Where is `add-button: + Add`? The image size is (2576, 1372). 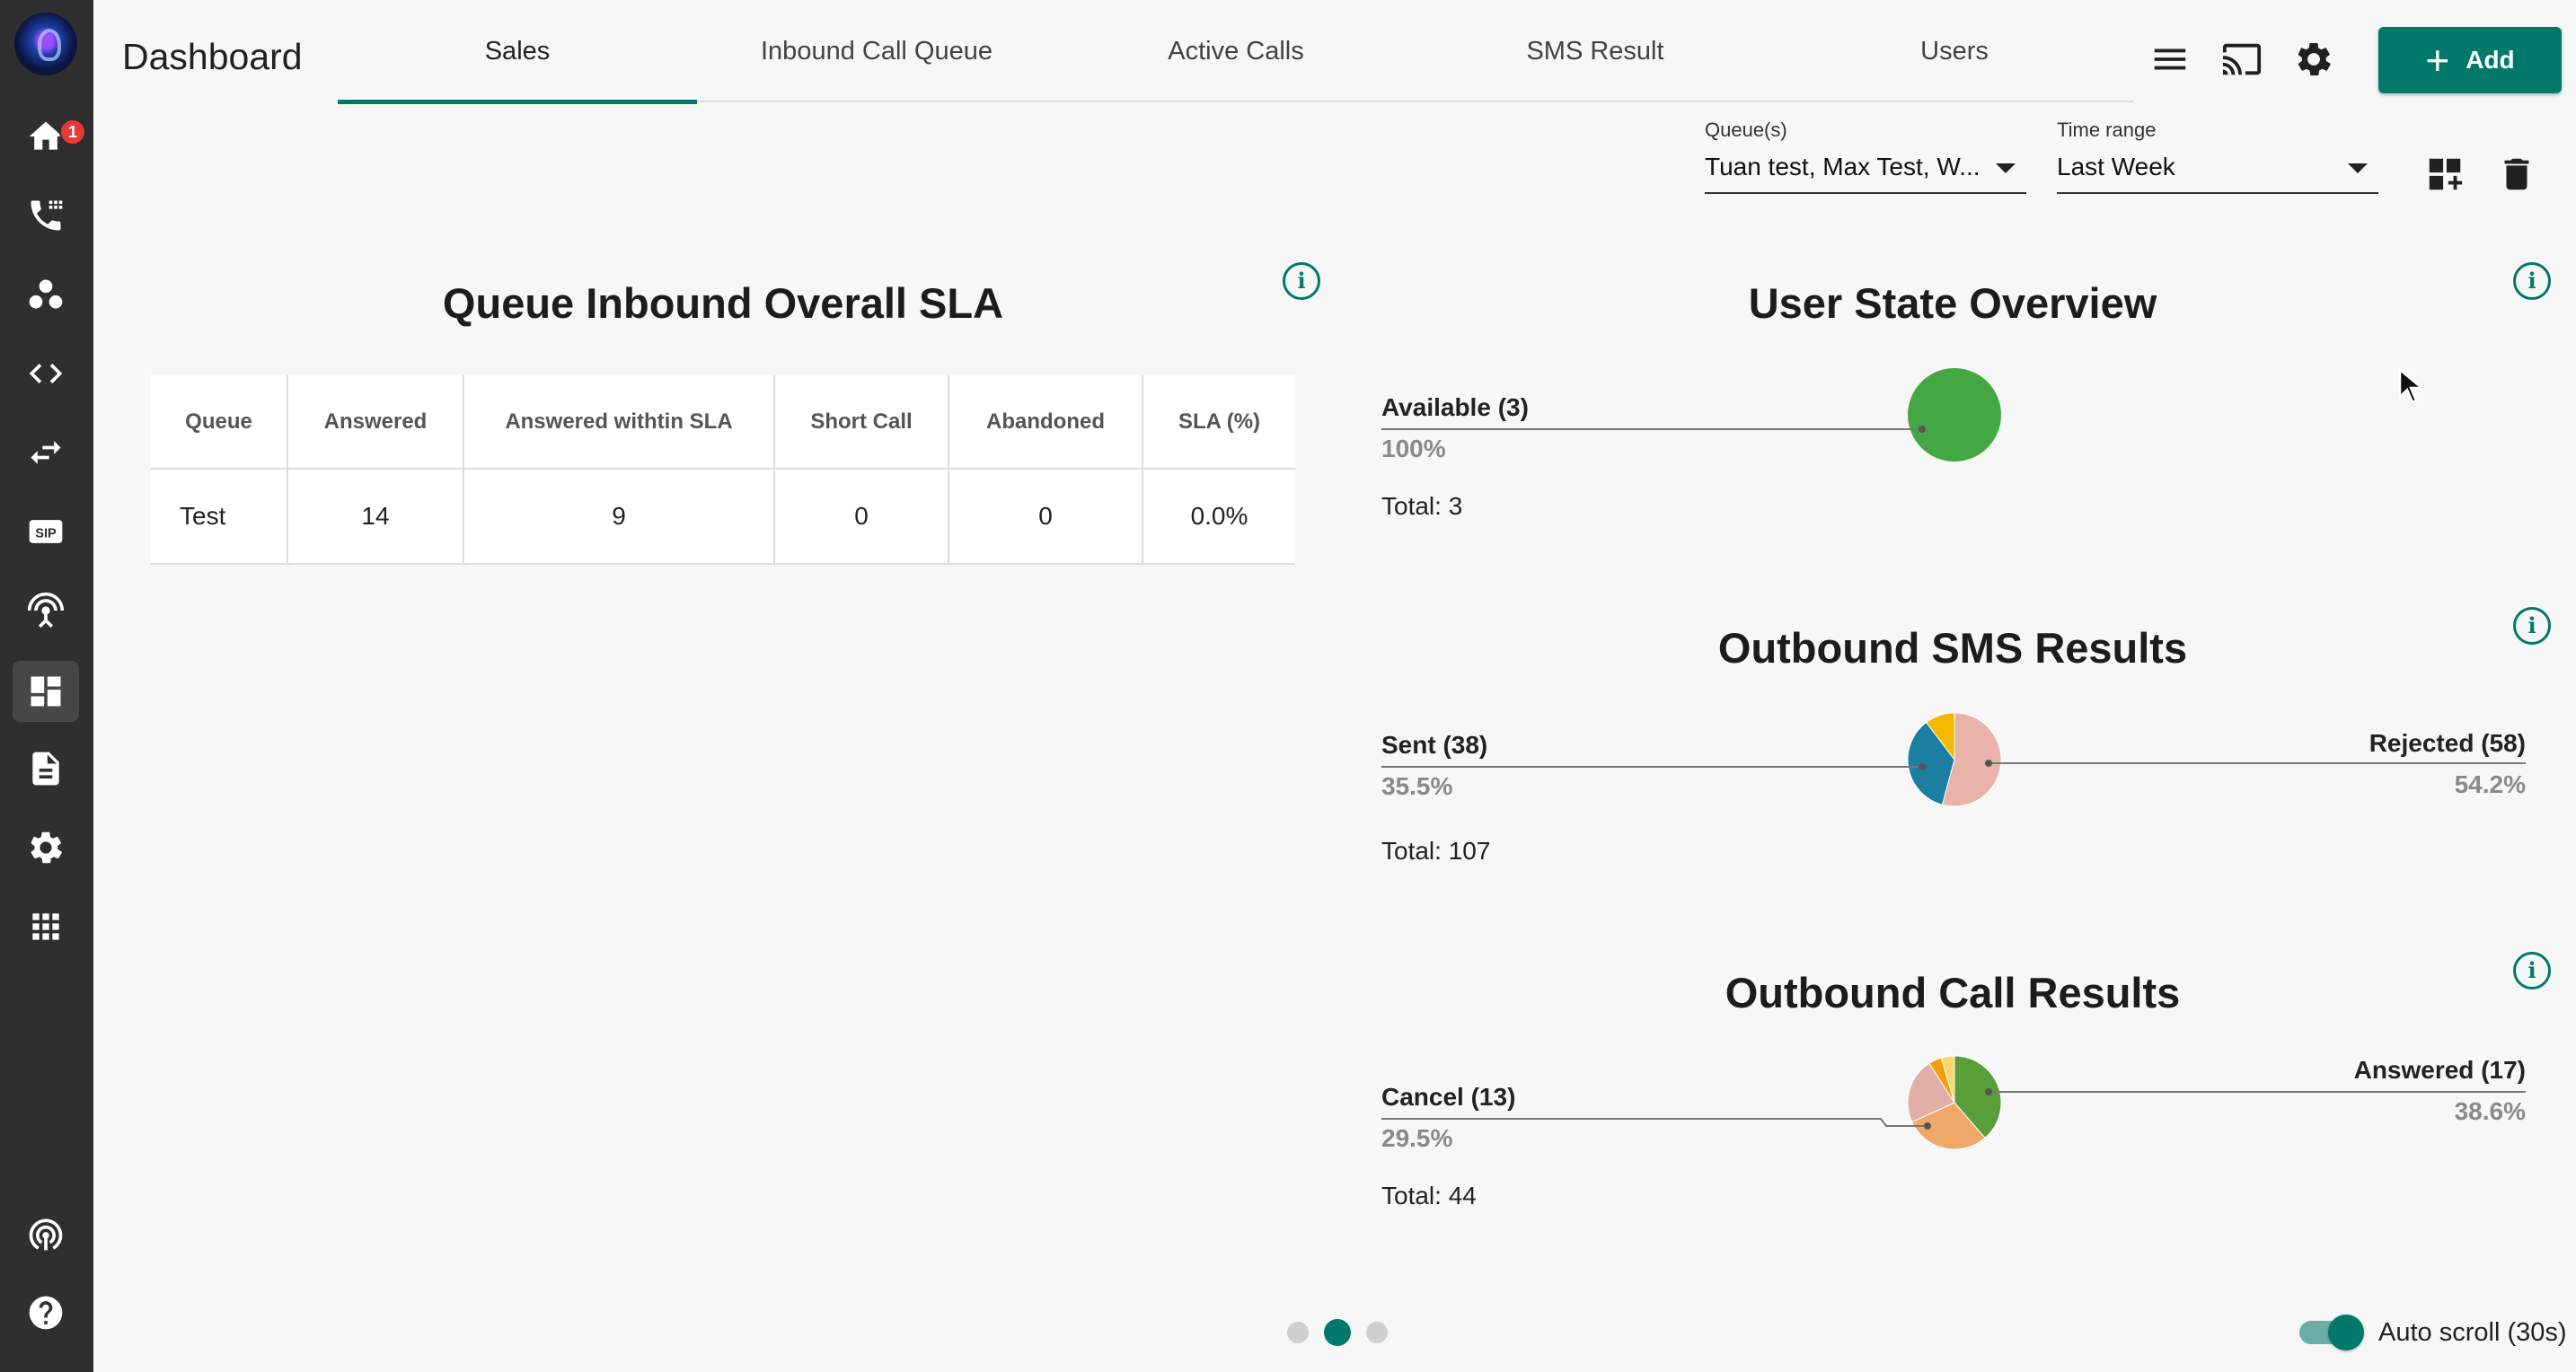
add-button: + Add is located at coordinates (2470, 60).